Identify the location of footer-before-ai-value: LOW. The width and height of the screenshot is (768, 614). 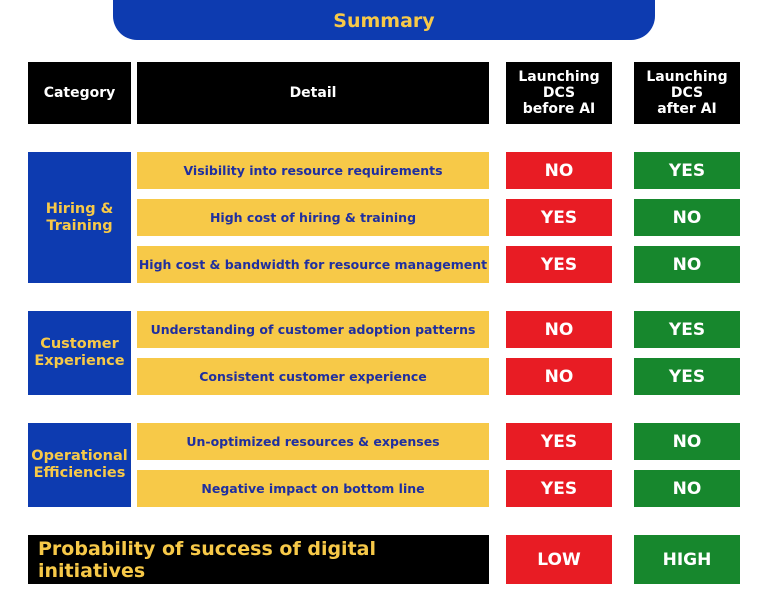
(559, 559).